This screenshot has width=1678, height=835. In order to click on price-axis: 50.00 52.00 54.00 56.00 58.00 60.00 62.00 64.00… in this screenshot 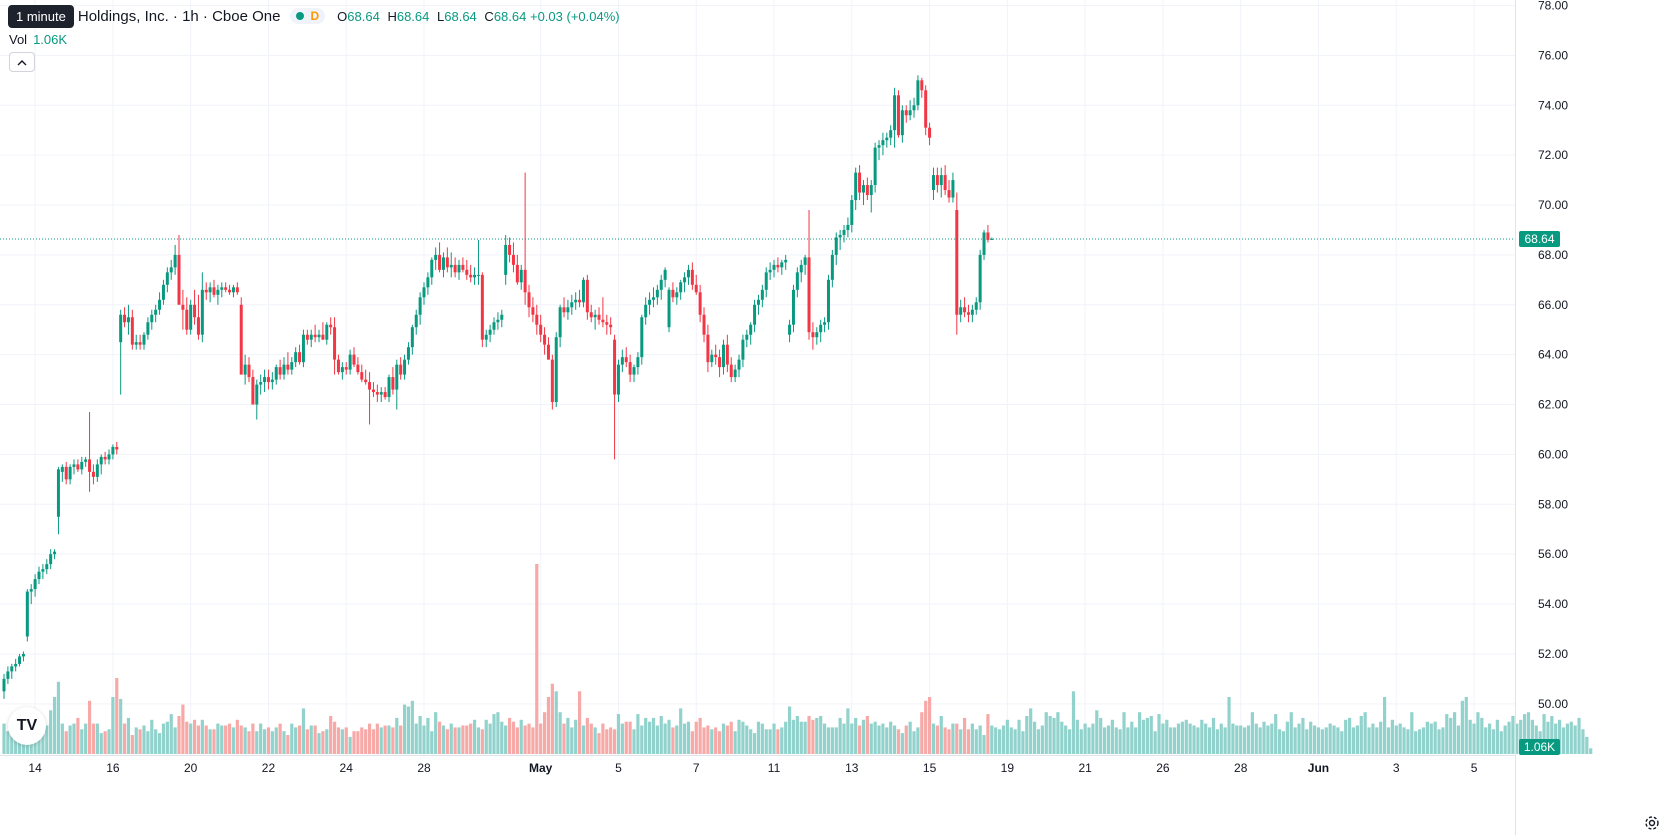, I will do `click(1542, 417)`.